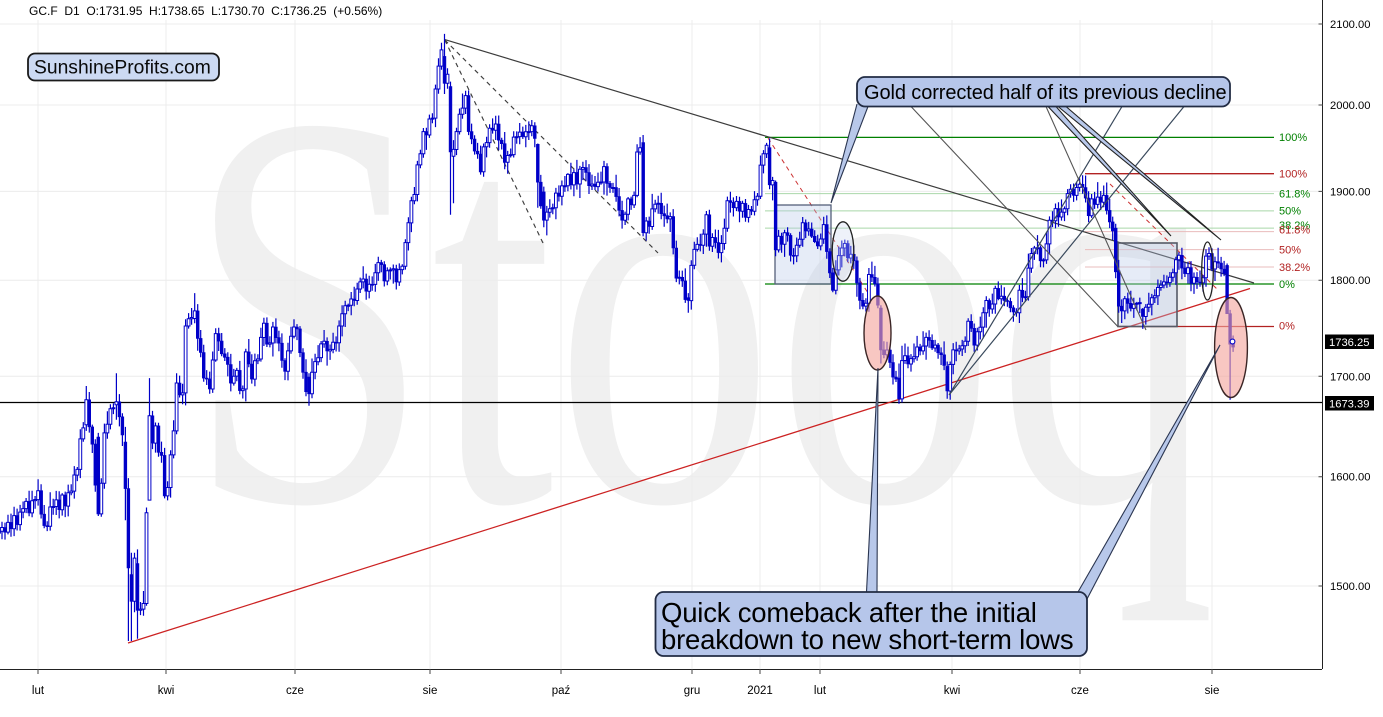 The height and width of the screenshot is (717, 1383). Describe the element at coordinates (1350, 377) in the screenshot. I see `svg-text: 1700.00` at that location.